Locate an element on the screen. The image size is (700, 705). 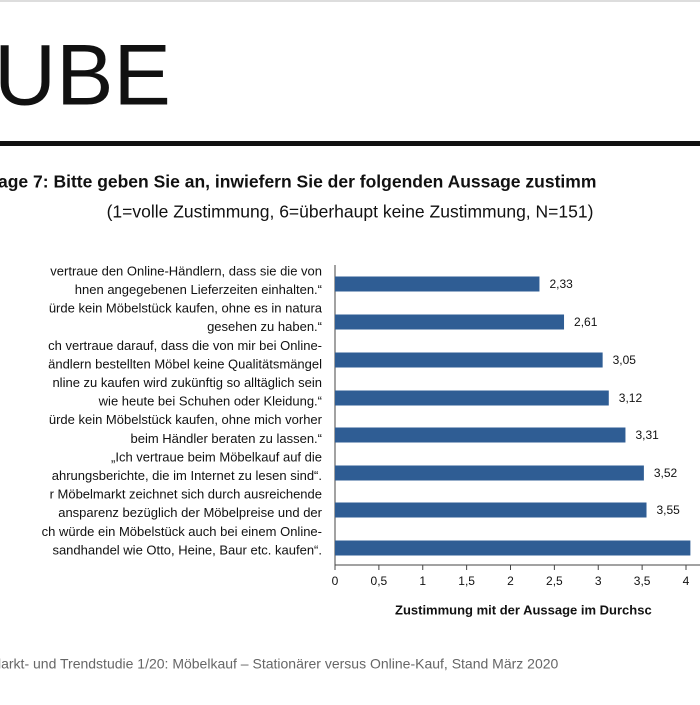
x-tick-label: 4 is located at coordinates (686, 581).